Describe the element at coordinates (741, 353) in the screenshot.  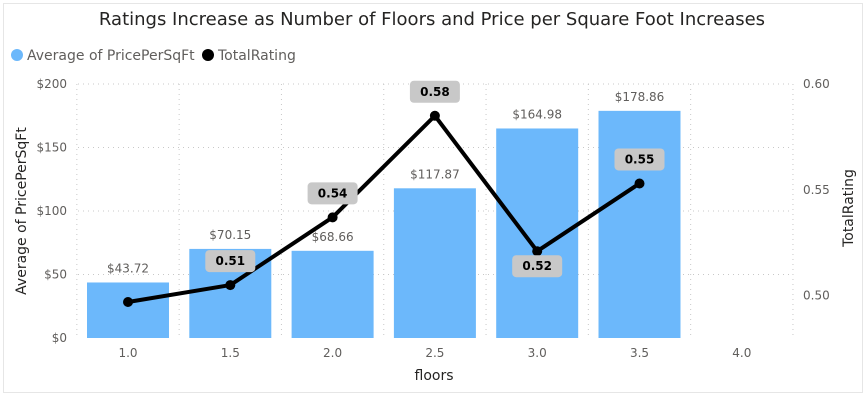
I see `x-tick-label: 4.0` at that location.